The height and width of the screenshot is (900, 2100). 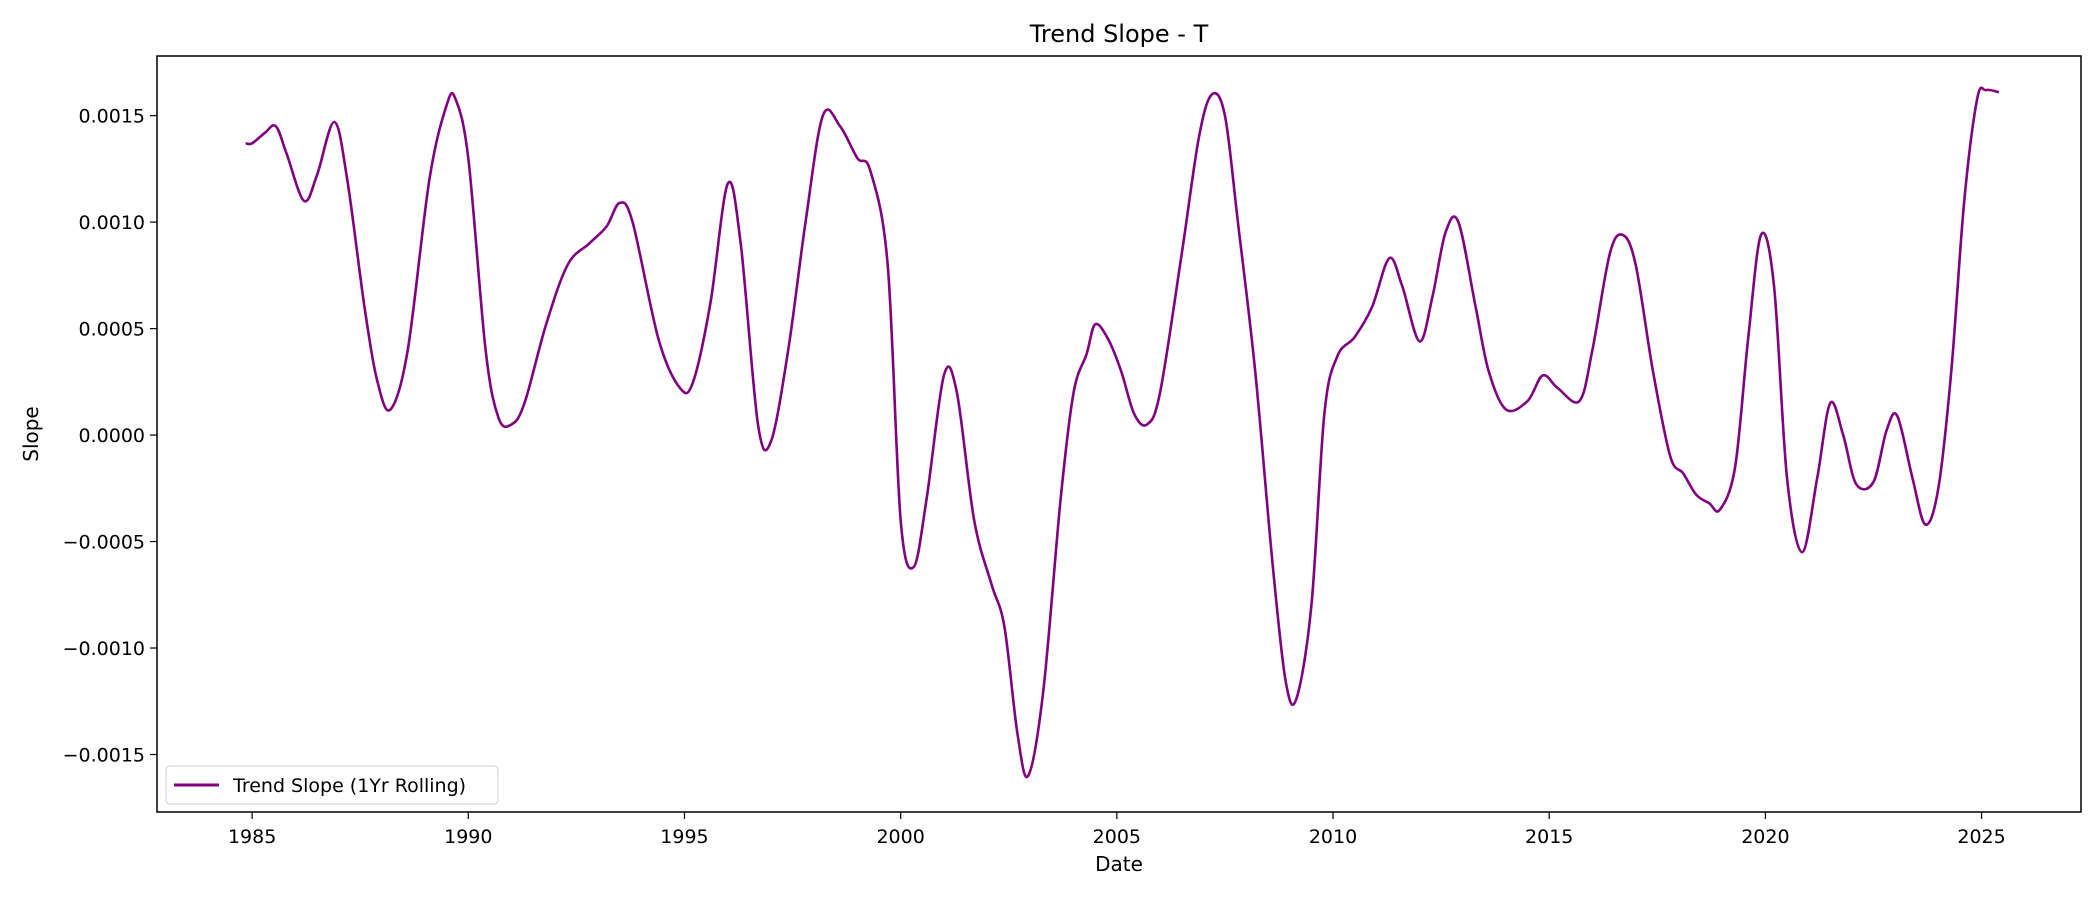 I want to click on x-tick-label: 1995, so click(x=684, y=837).